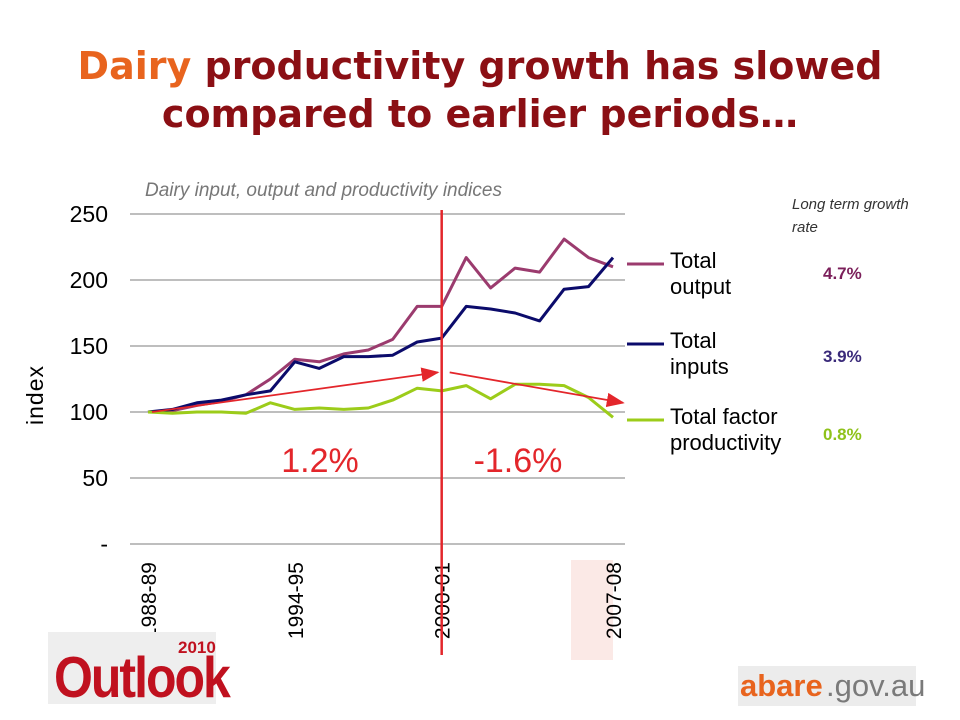 The image size is (960, 720). I want to click on outlook-logo: Outlook 2010, so click(139, 671).